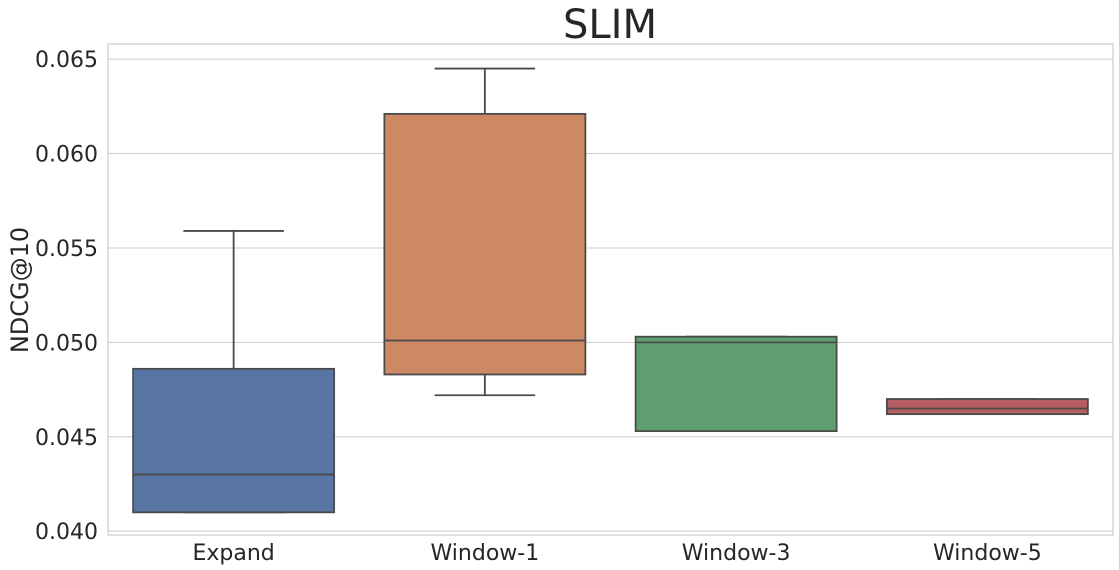 The width and height of the screenshot is (1119, 570). What do you see at coordinates (66, 343) in the screenshot?
I see `y-tick-label: 0.050` at bounding box center [66, 343].